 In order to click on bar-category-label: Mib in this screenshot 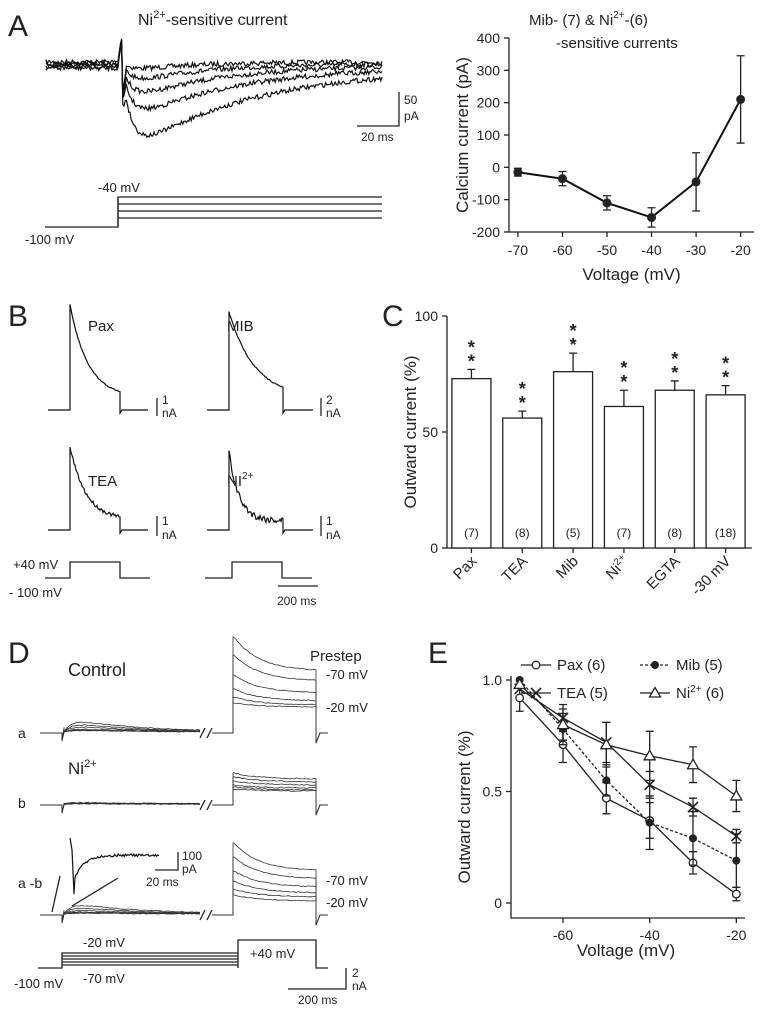, I will do `click(567, 567)`.